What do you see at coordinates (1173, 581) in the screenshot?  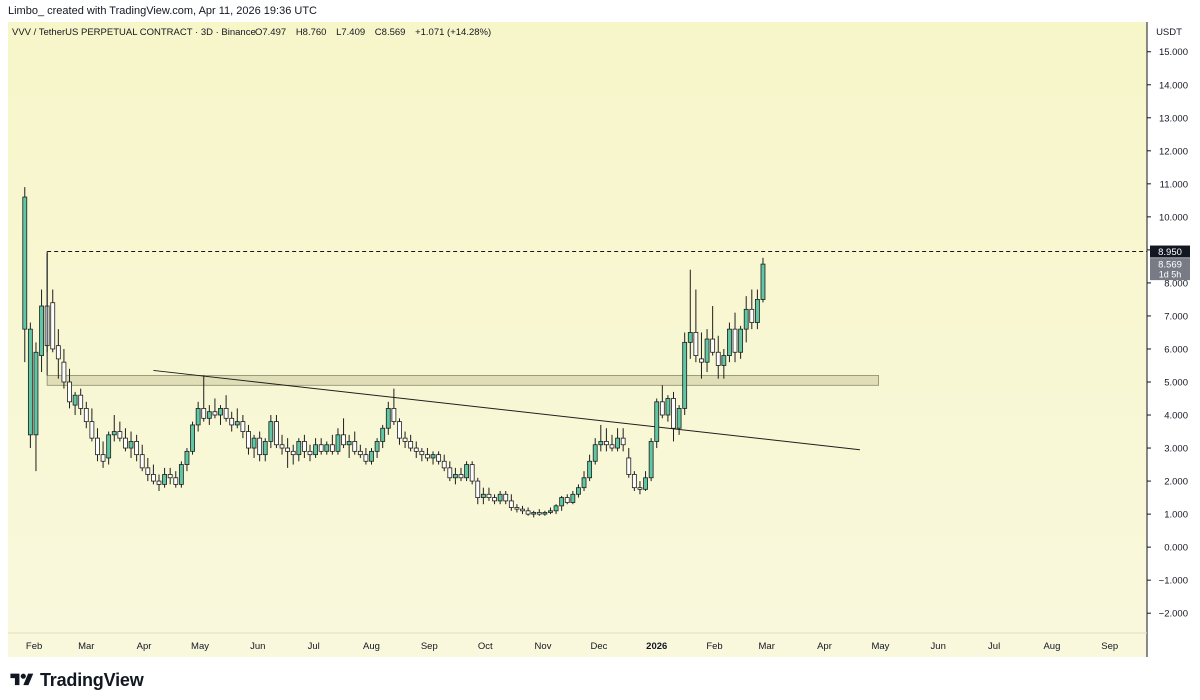 I see `price-axis-label: −1.000` at bounding box center [1173, 581].